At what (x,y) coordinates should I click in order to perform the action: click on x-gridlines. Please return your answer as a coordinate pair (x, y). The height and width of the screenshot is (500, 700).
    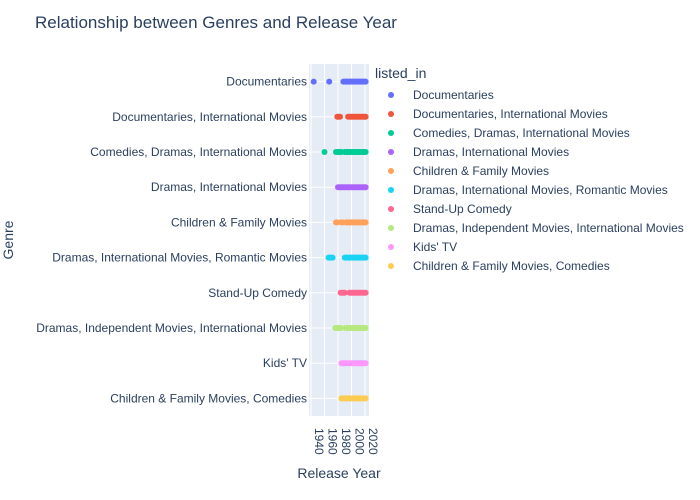
    Looking at the image, I should click on (338, 240).